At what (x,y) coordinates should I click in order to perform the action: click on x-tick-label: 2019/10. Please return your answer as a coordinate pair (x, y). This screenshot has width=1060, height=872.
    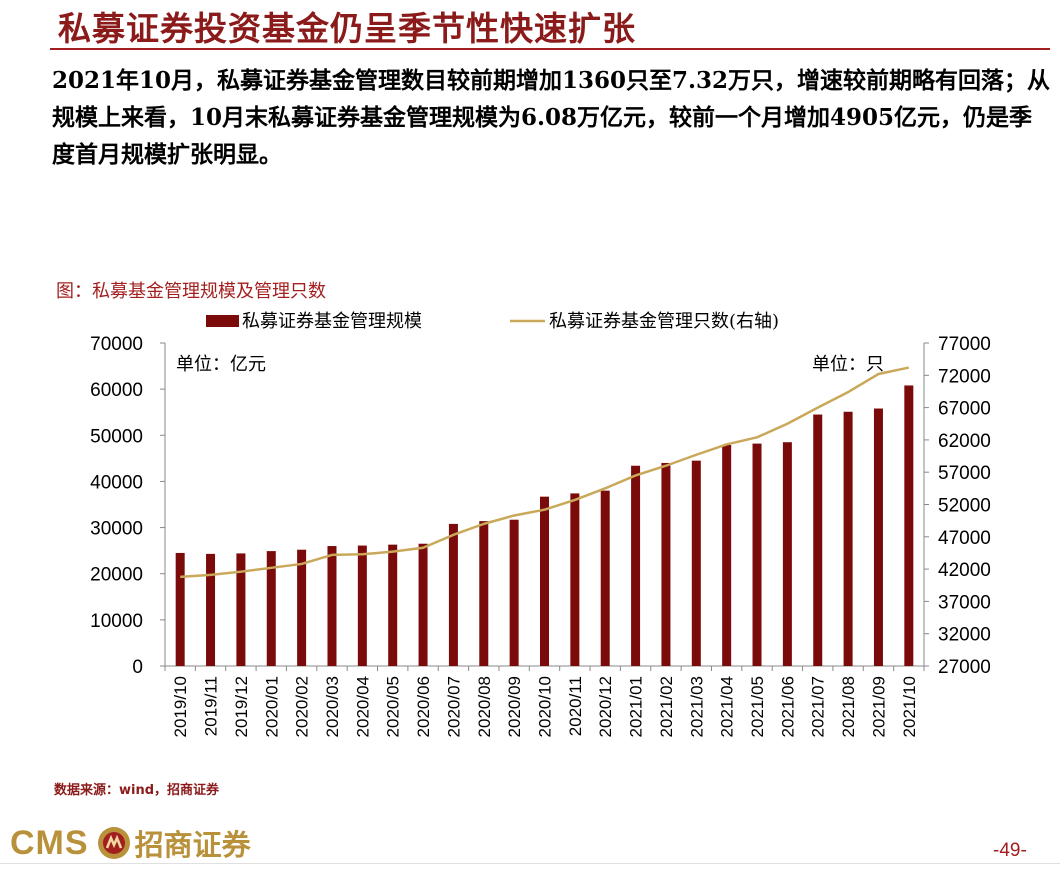
    Looking at the image, I should click on (180, 706).